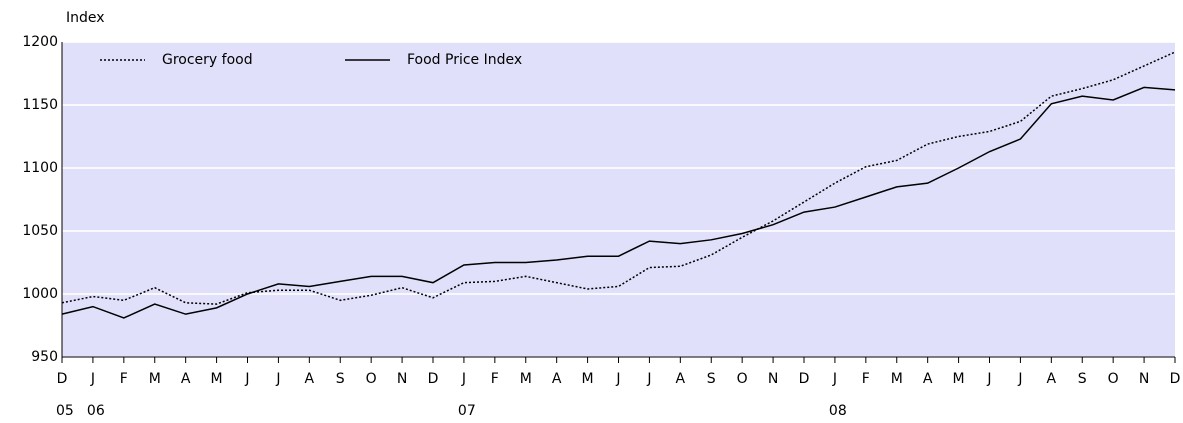 Image resolution: width=1183 pixels, height=423 pixels. What do you see at coordinates (96, 411) in the screenshot?
I see `year-label: 06` at bounding box center [96, 411].